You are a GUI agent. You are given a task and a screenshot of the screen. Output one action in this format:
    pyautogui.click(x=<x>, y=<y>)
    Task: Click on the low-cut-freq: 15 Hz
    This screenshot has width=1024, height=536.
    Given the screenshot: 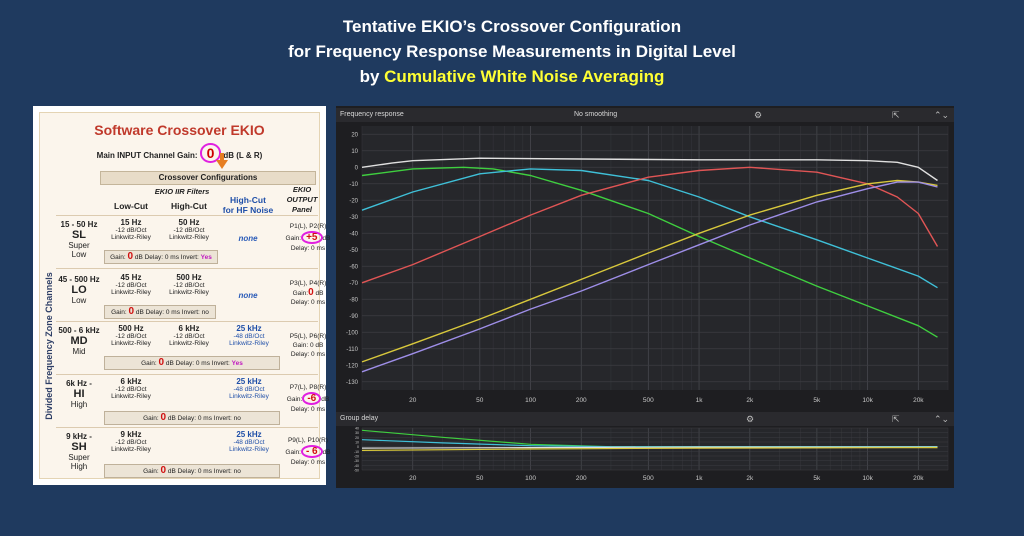 What is the action you would take?
    pyautogui.click(x=131, y=222)
    